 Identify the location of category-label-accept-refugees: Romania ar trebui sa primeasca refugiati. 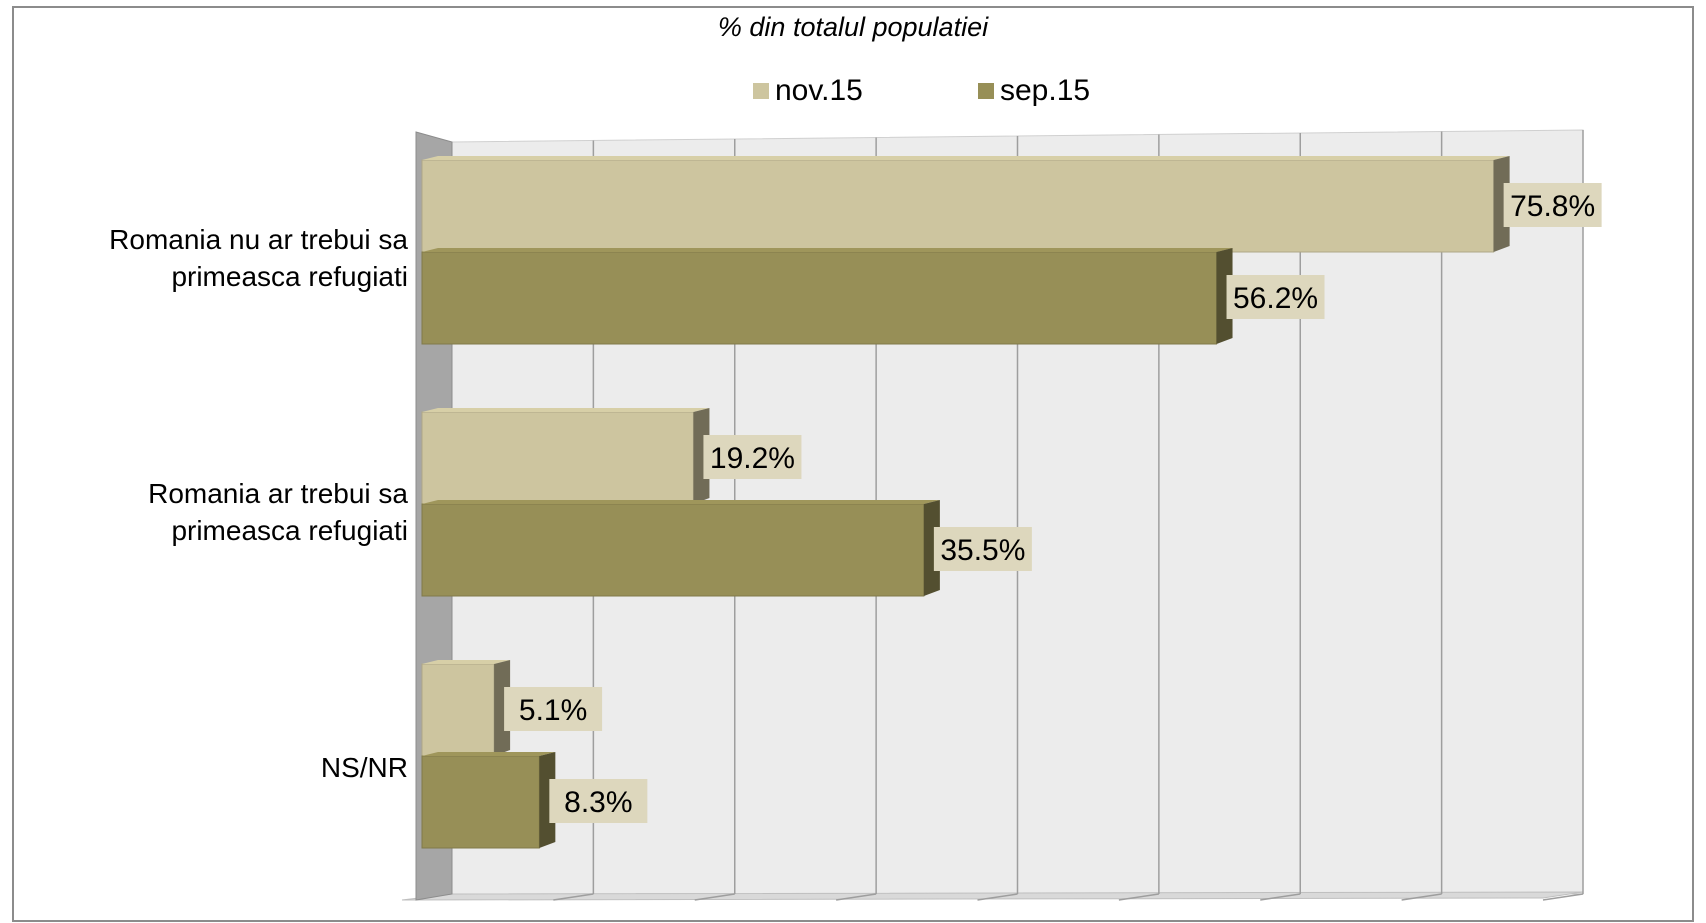
(278, 512).